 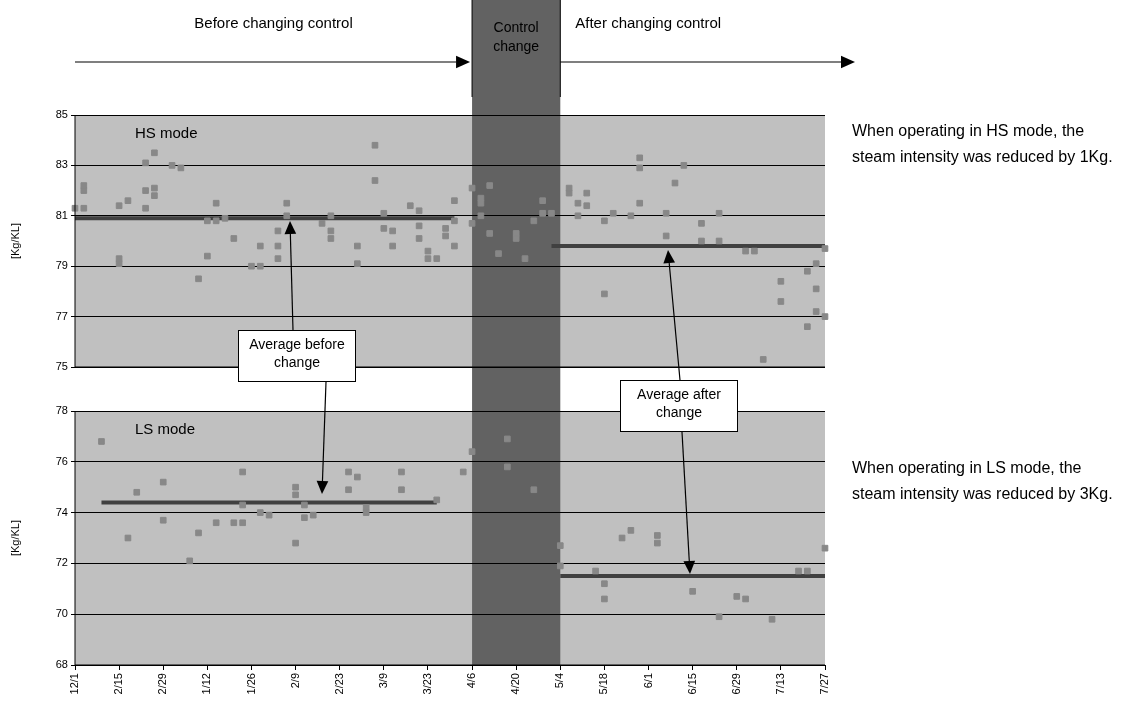 What do you see at coordinates (735, 684) in the screenshot?
I see `x-tick-label: 6/29` at bounding box center [735, 684].